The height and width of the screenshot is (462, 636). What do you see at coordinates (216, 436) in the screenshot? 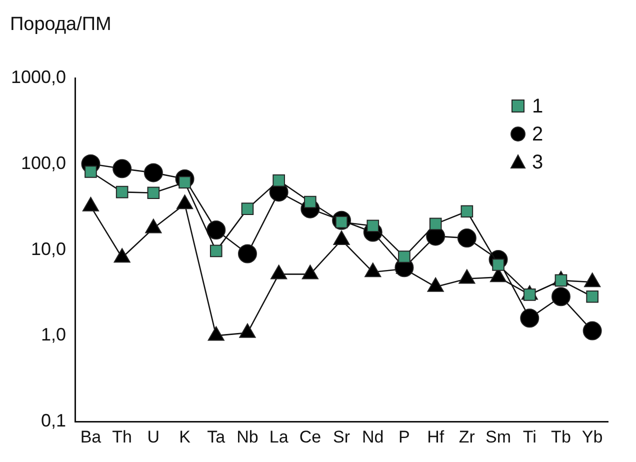
I see `x-tick-label: Ta` at bounding box center [216, 436].